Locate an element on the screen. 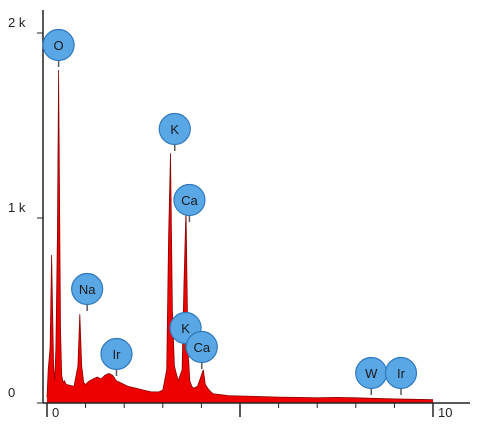 Image resolution: width=480 pixels, height=425 pixels. x-tick-label: 10 is located at coordinates (445, 412).